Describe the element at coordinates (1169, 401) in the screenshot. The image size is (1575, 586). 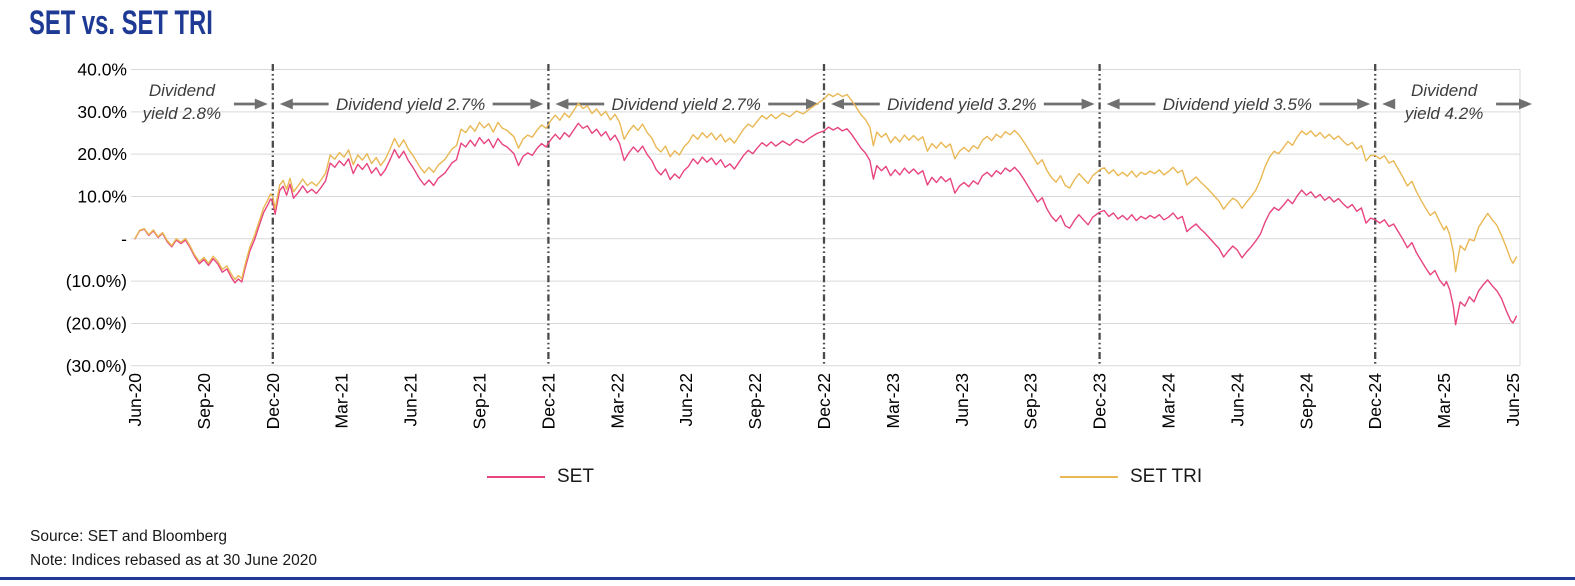
I see `x-tick-label: Mar-24` at that location.